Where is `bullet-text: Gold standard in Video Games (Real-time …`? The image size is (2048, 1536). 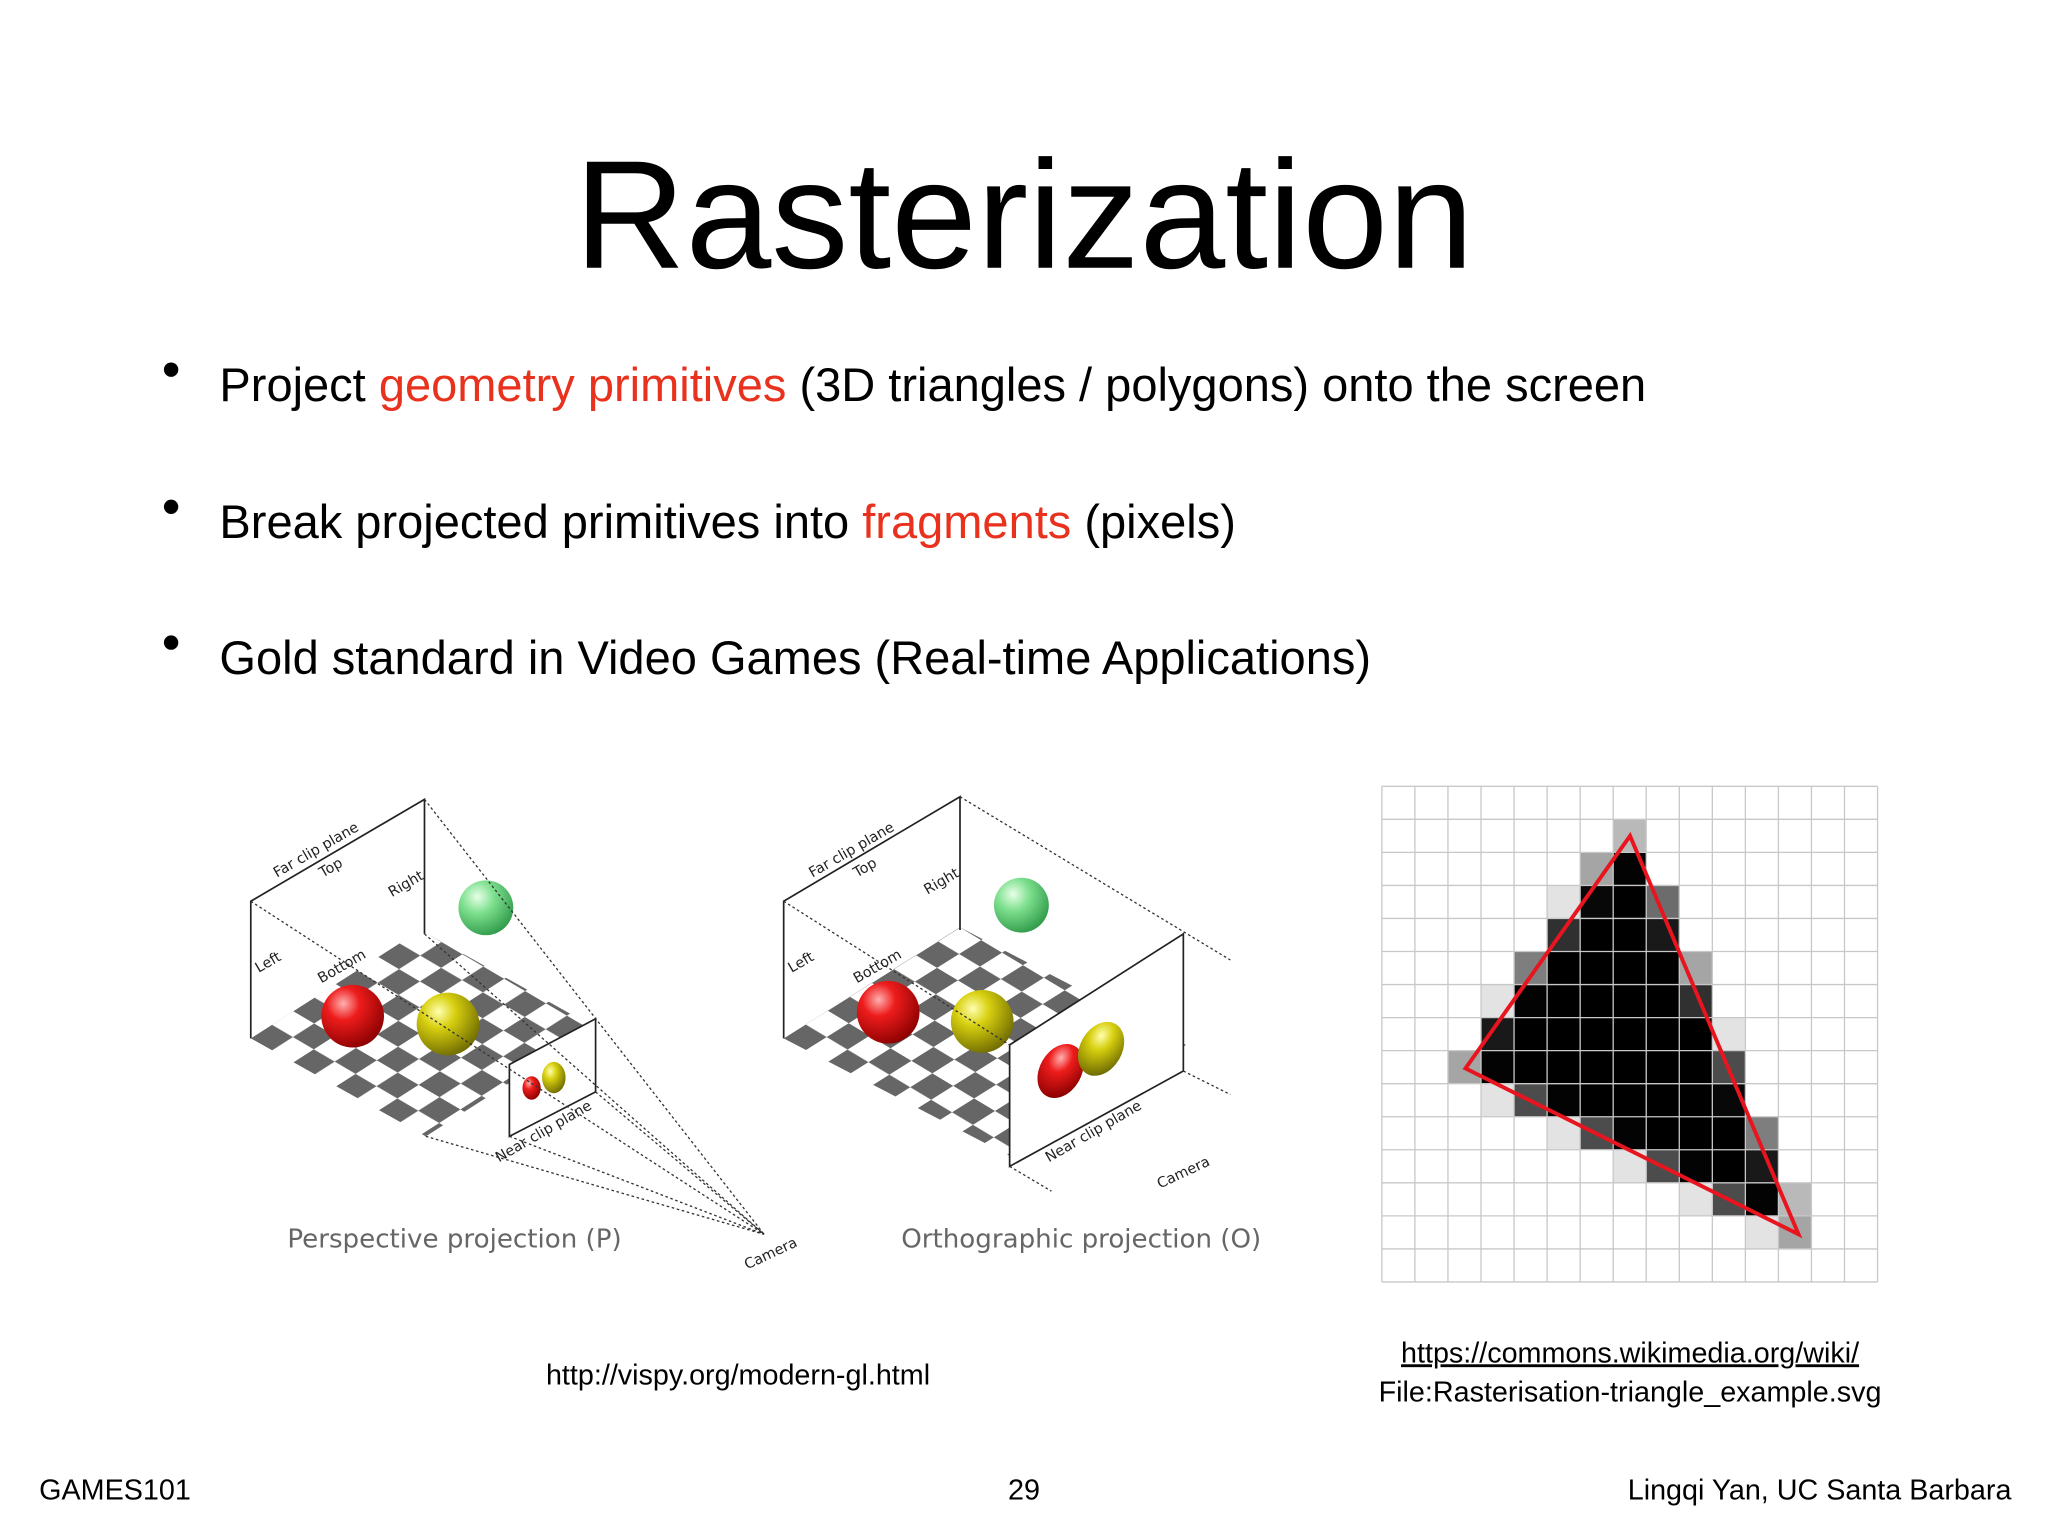 bullet-text: Gold standard in Video Games (Real-time … is located at coordinates (795, 657).